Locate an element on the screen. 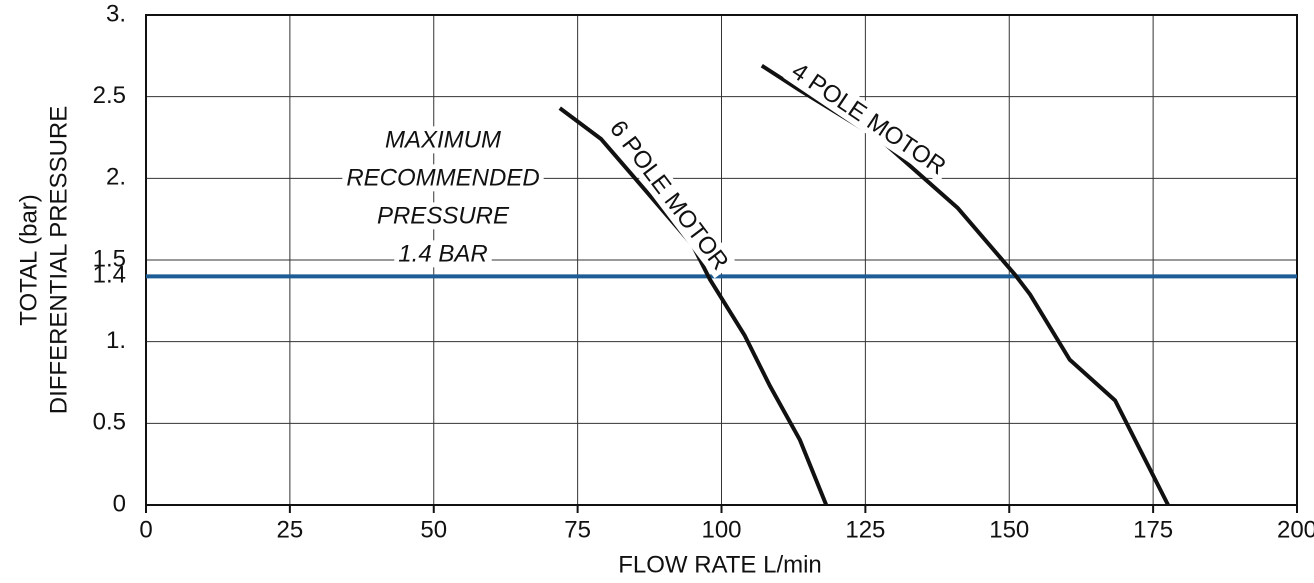 This screenshot has width=1314, height=583. series-label: 4 POLE MOTOR is located at coordinates (868, 119).